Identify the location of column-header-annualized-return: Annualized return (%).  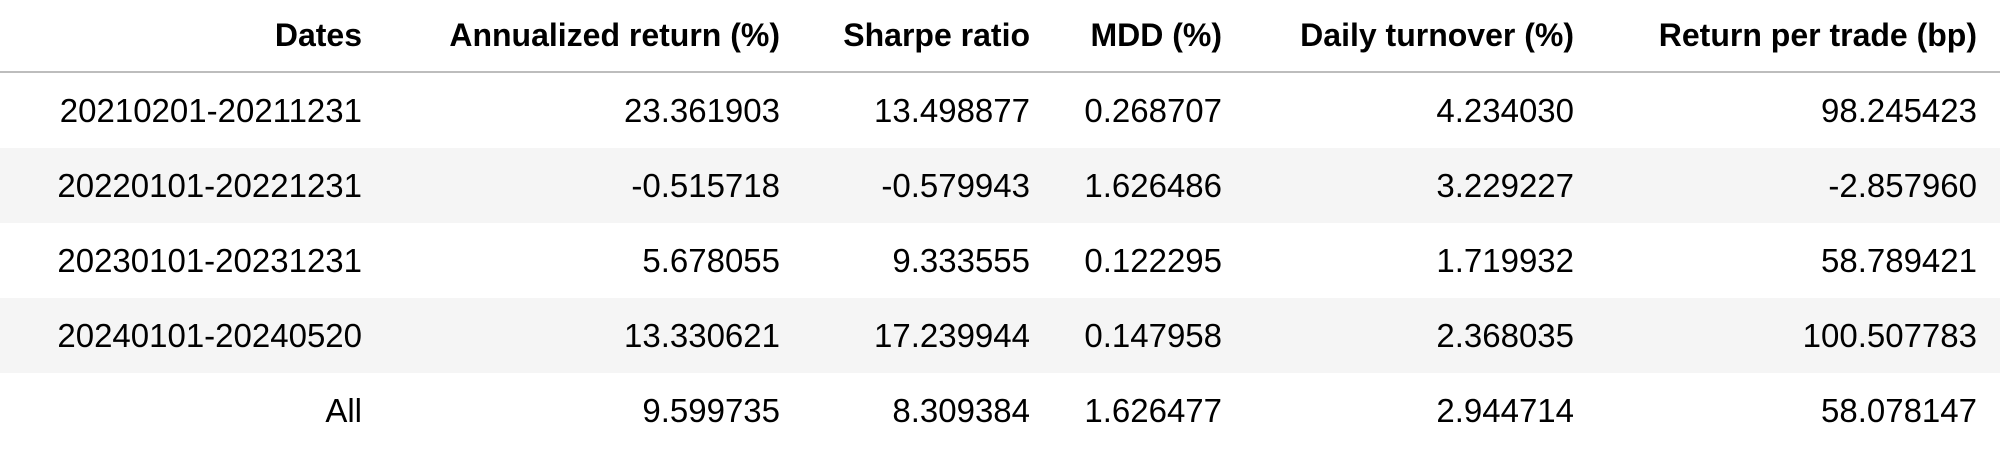
(614, 35).